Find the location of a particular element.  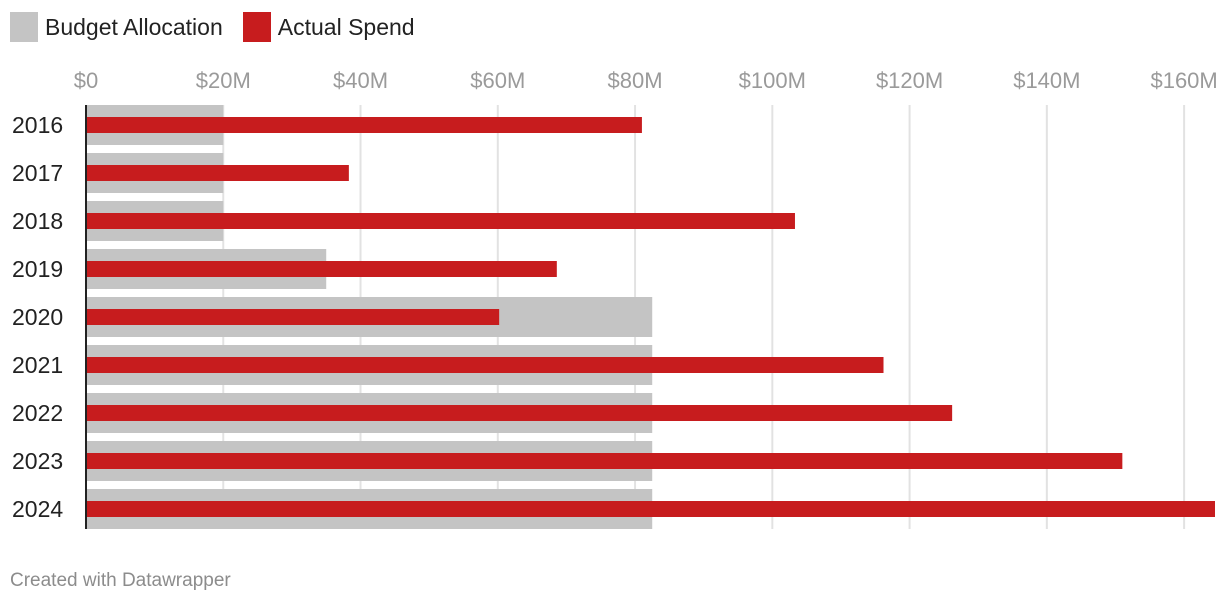

y-tick-label: 2021 is located at coordinates (37, 365).